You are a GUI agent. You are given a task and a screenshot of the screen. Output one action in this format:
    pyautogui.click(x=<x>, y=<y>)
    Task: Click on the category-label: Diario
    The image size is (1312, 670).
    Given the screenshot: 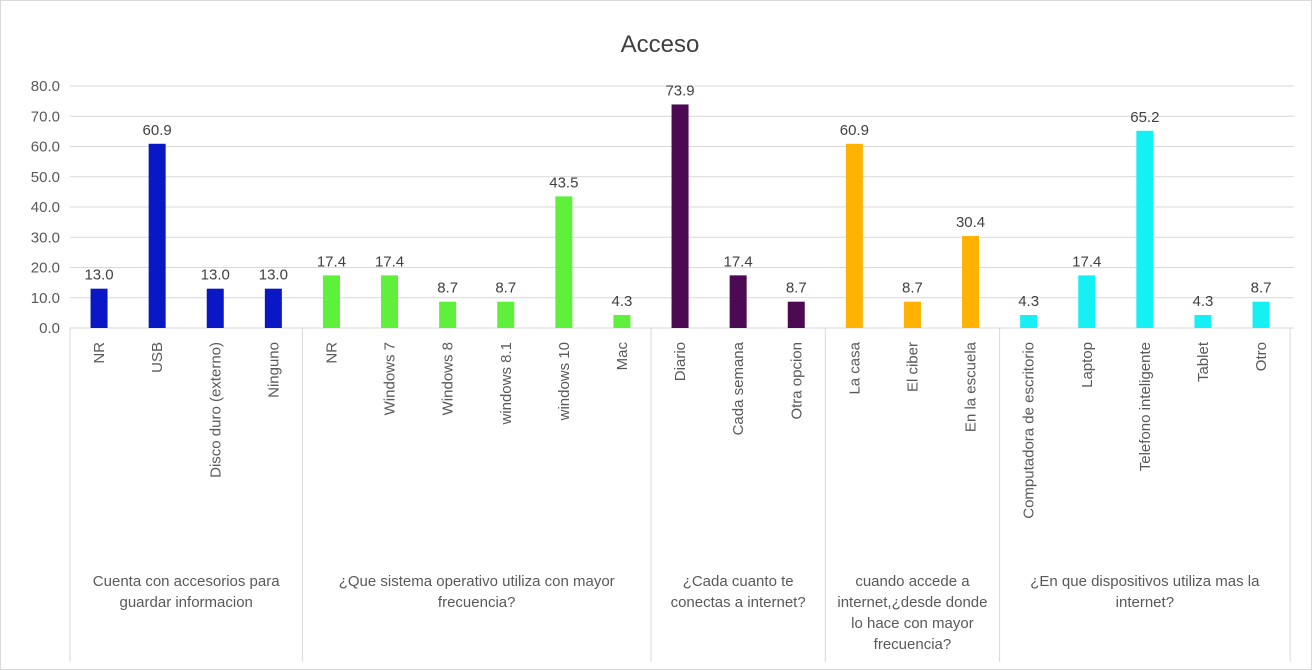 What is the action you would take?
    pyautogui.click(x=680, y=361)
    